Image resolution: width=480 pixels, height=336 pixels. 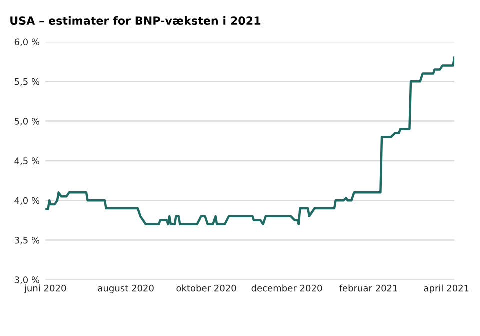 What do you see at coordinates (126, 289) in the screenshot?
I see `x-tick-label: august 2020` at bounding box center [126, 289].